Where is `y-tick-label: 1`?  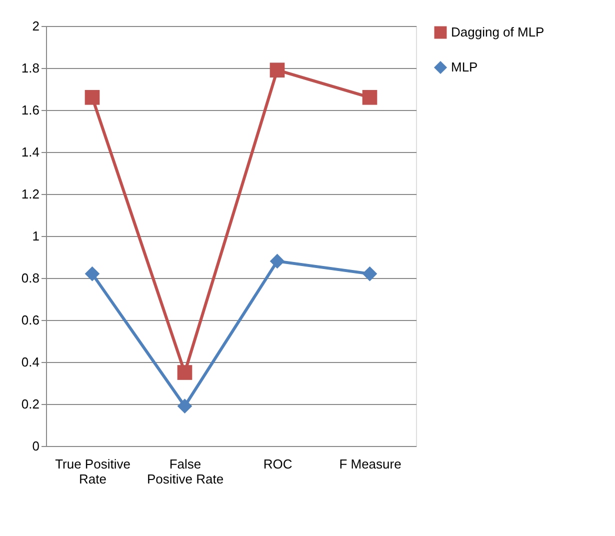
y-tick-label: 1 is located at coordinates (36, 236).